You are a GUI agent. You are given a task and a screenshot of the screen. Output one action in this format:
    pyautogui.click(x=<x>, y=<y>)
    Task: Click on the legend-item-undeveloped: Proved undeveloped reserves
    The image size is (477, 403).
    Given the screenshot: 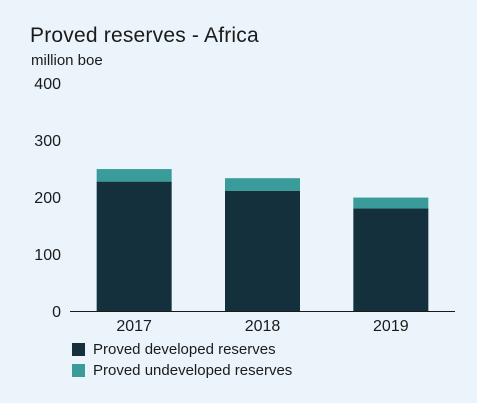 What is the action you would take?
    pyautogui.click(x=182, y=370)
    